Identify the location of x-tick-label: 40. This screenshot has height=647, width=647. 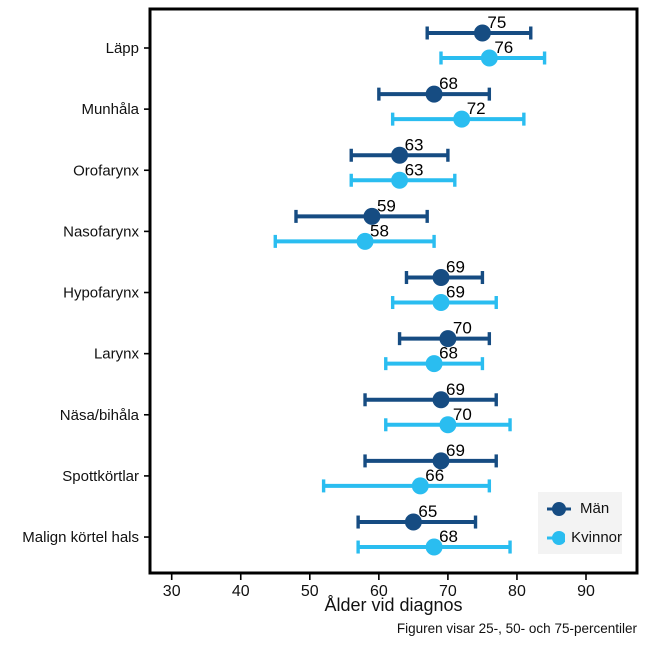
(241, 591).